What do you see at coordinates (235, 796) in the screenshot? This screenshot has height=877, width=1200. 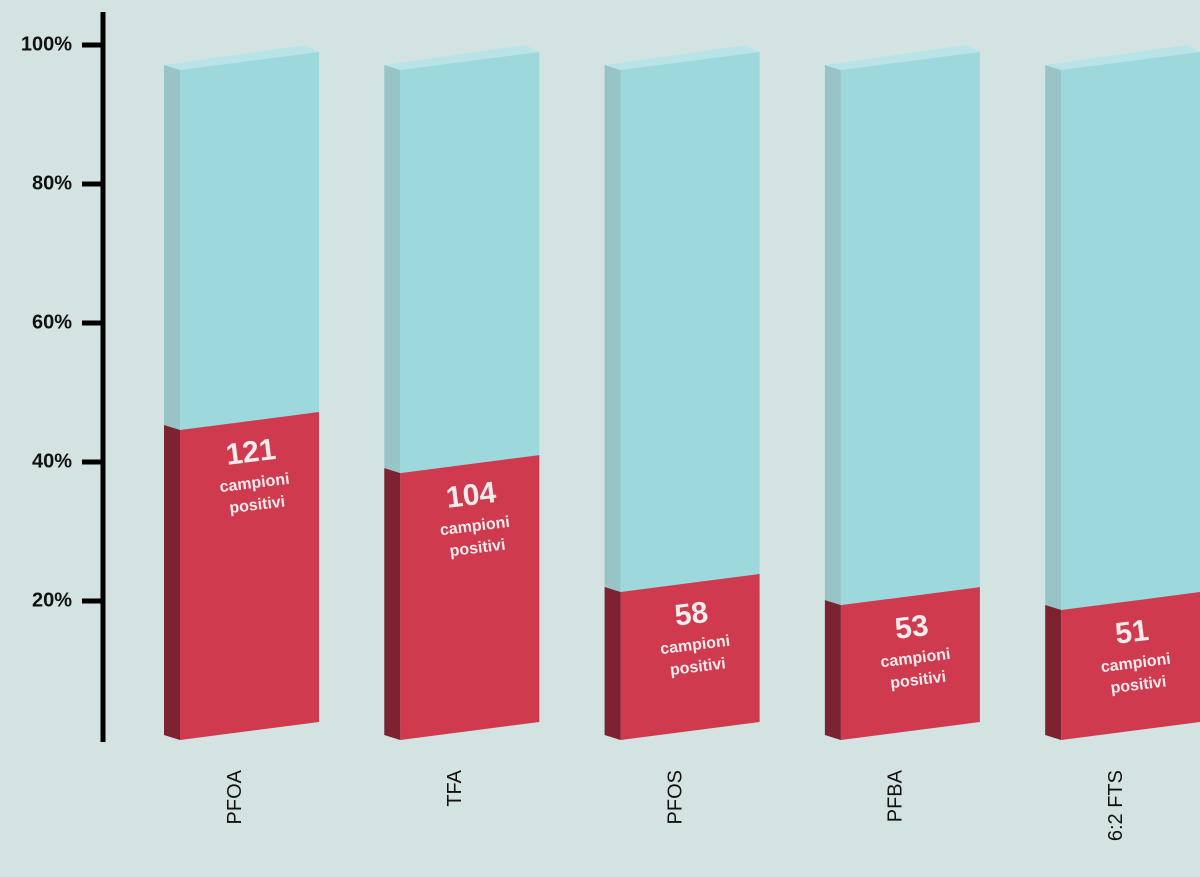 I see `x-tick-label: PFOA` at bounding box center [235, 796].